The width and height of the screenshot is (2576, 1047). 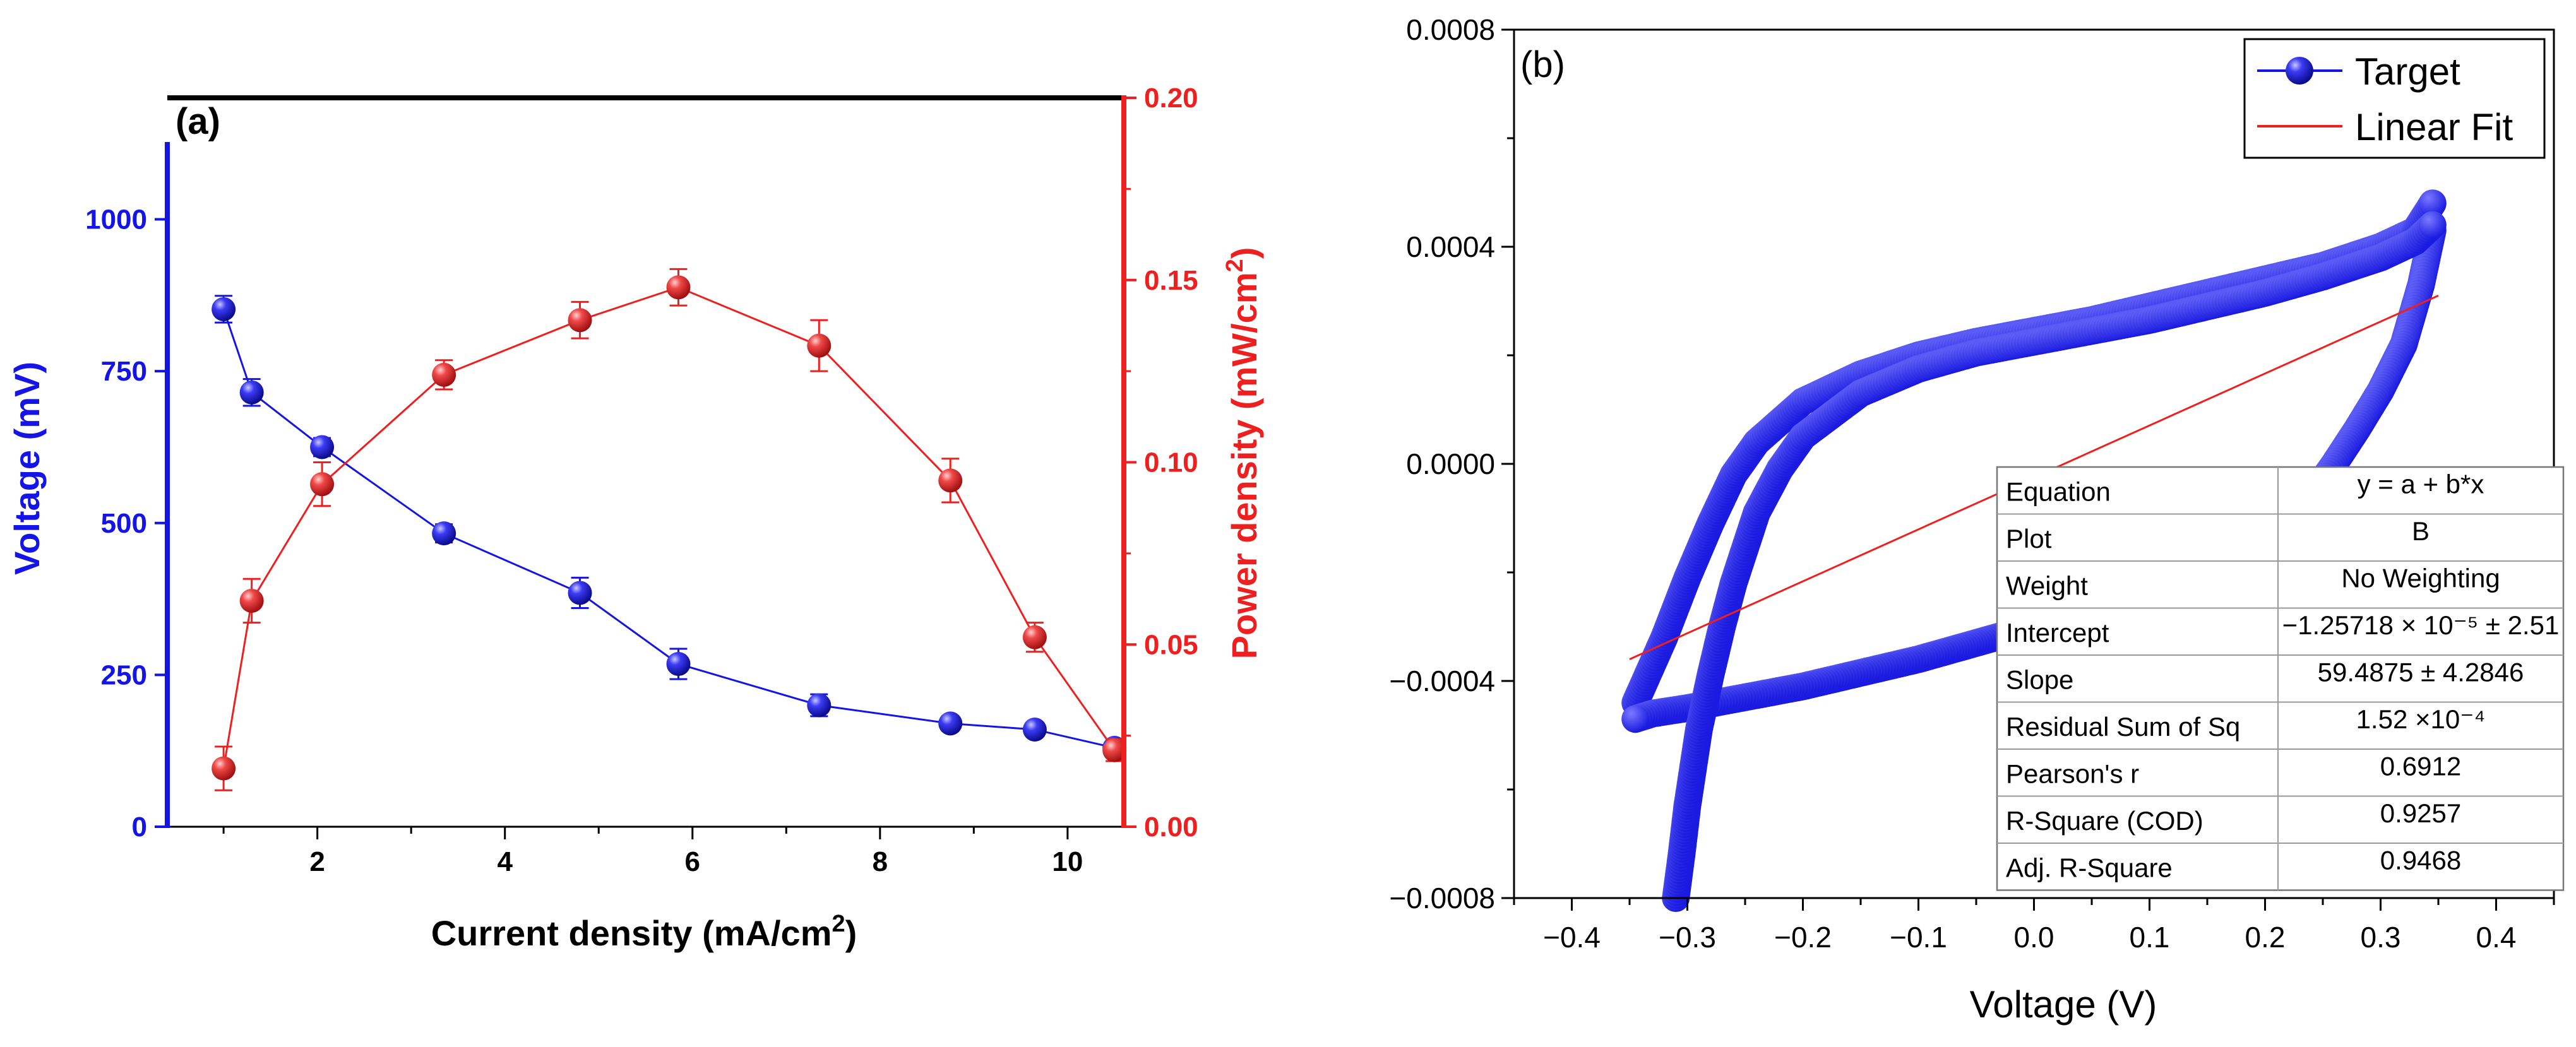 What do you see at coordinates (1918, 937) in the screenshot?
I see `chart-b-x-tick-label: −0.1` at bounding box center [1918, 937].